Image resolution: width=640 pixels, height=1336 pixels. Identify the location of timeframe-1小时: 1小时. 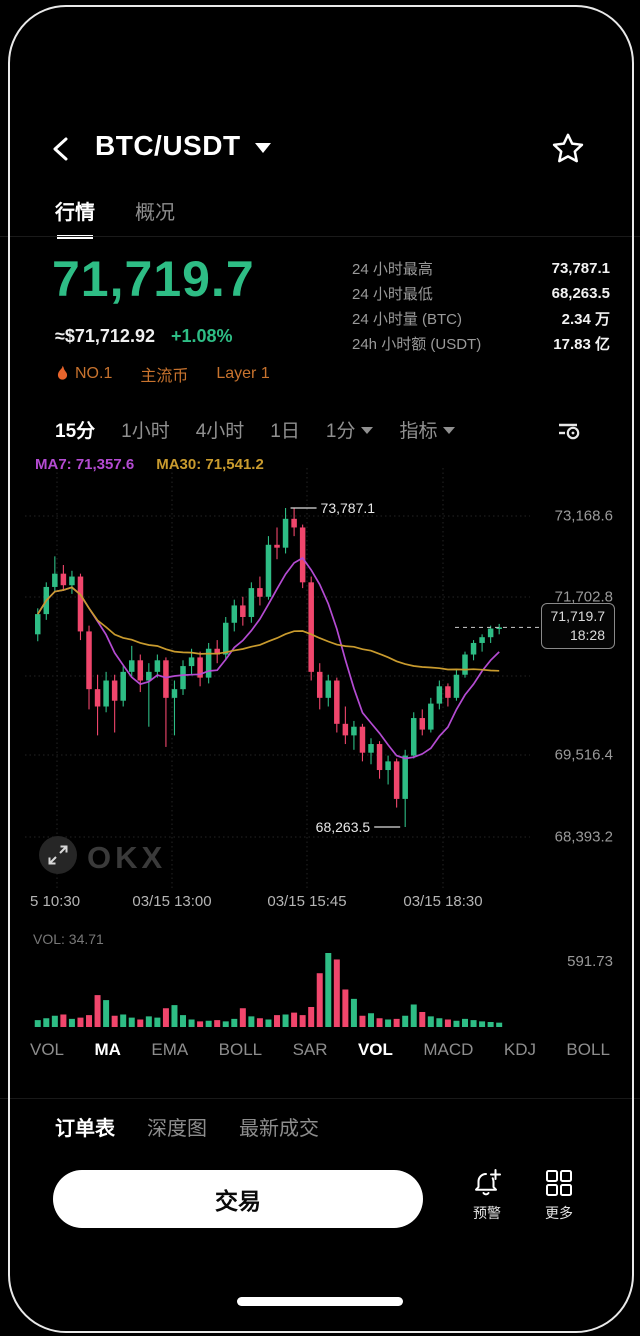
(145, 429).